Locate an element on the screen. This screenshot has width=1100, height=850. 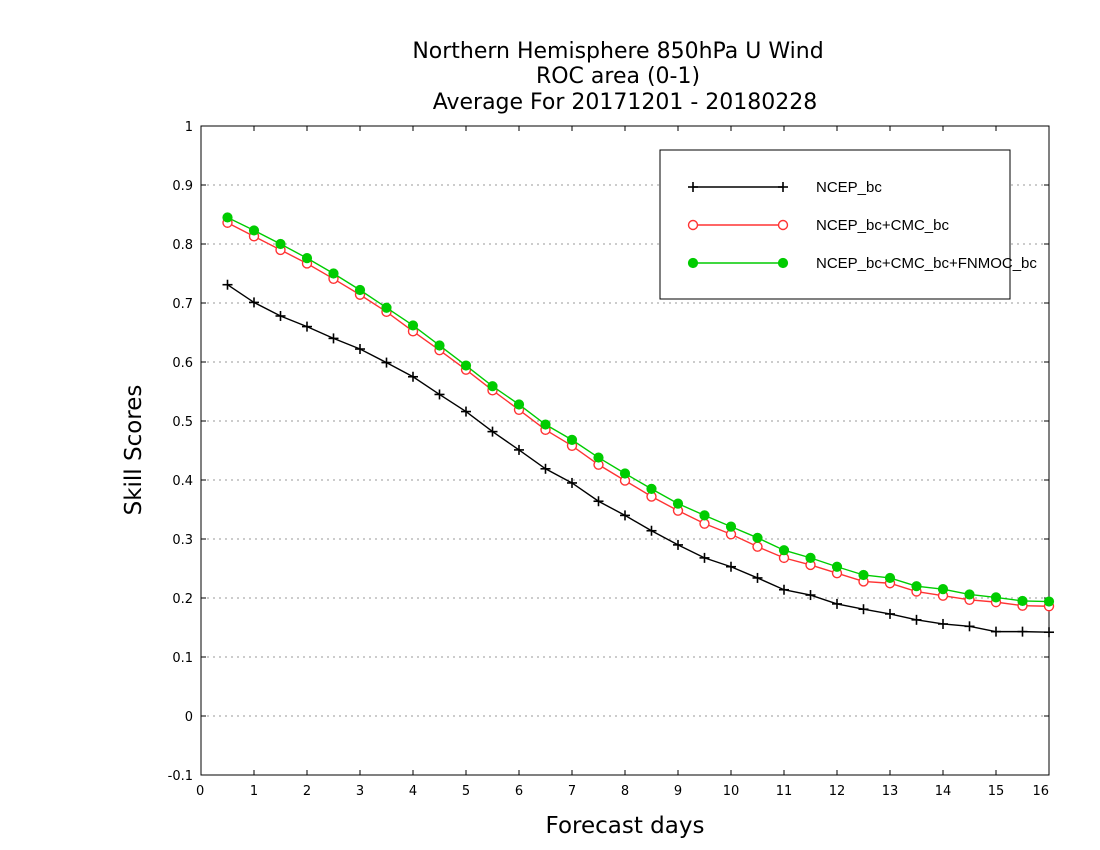
y-tick-label: 0.9 is located at coordinates (182, 186).